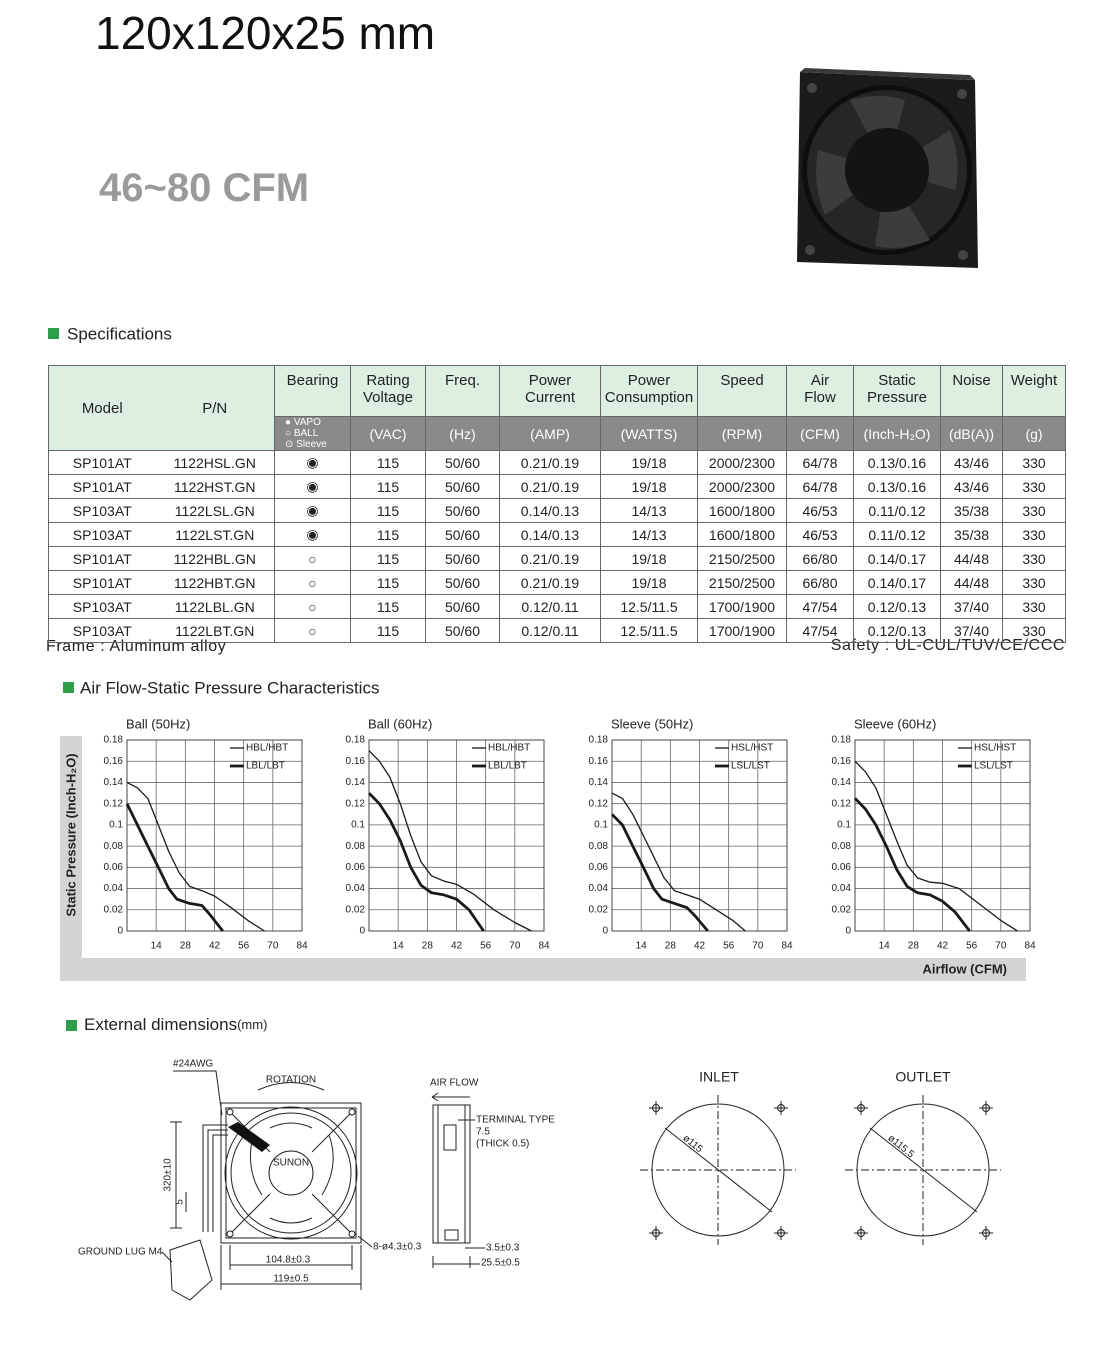  I want to click on header-cell: Speed, so click(742, 391).